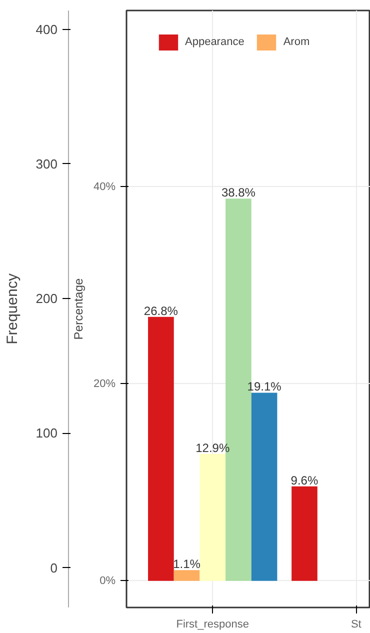 The image size is (370, 633). What do you see at coordinates (54, 568) in the screenshot?
I see `y2-tick-label: 0` at bounding box center [54, 568].